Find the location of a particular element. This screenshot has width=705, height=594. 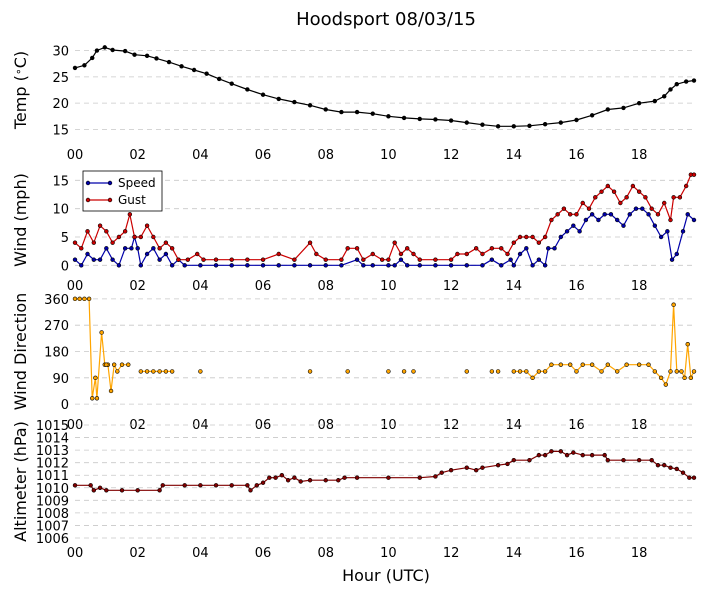

wind-legend: Speed Gust is located at coordinates (122, 191).